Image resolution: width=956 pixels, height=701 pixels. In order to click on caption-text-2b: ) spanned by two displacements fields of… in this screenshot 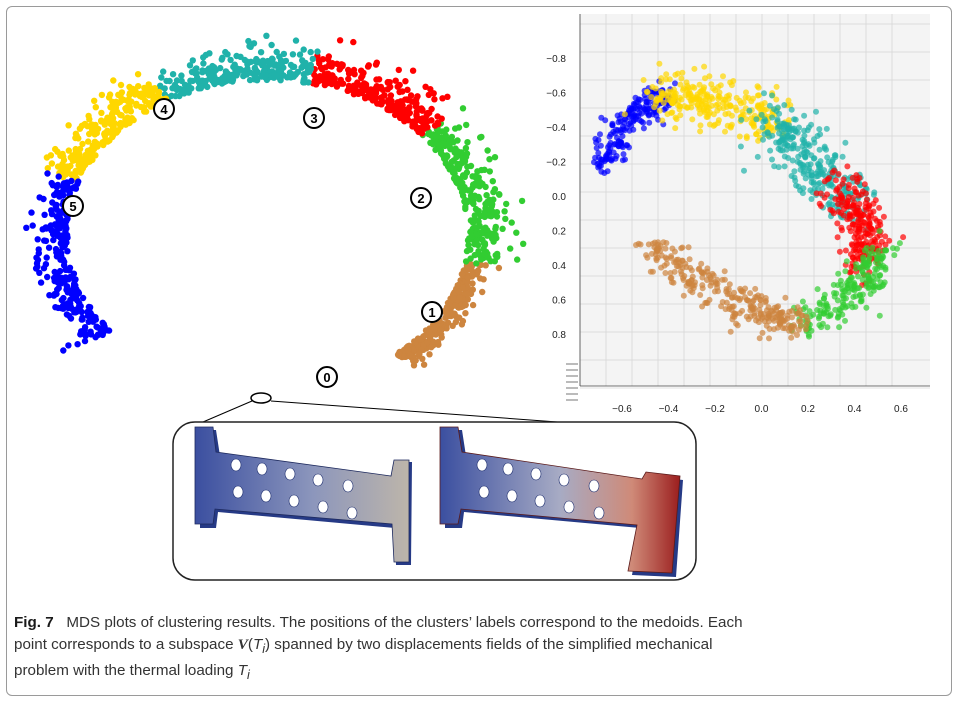, I will do `click(489, 644)`.